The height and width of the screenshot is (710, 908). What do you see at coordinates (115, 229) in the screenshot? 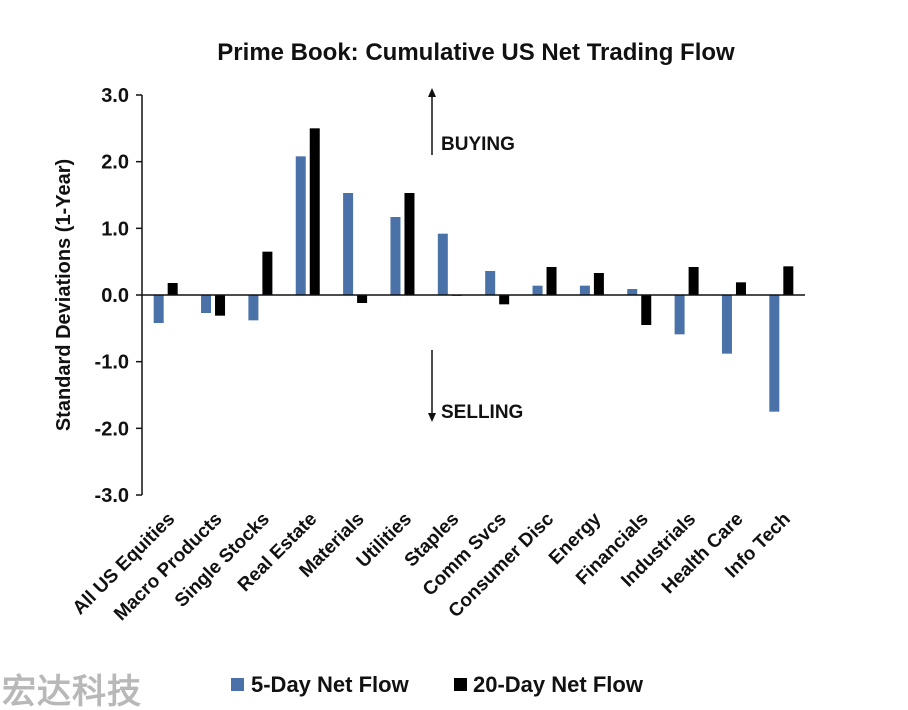
I see `y-tick-label: 1.0` at bounding box center [115, 229].